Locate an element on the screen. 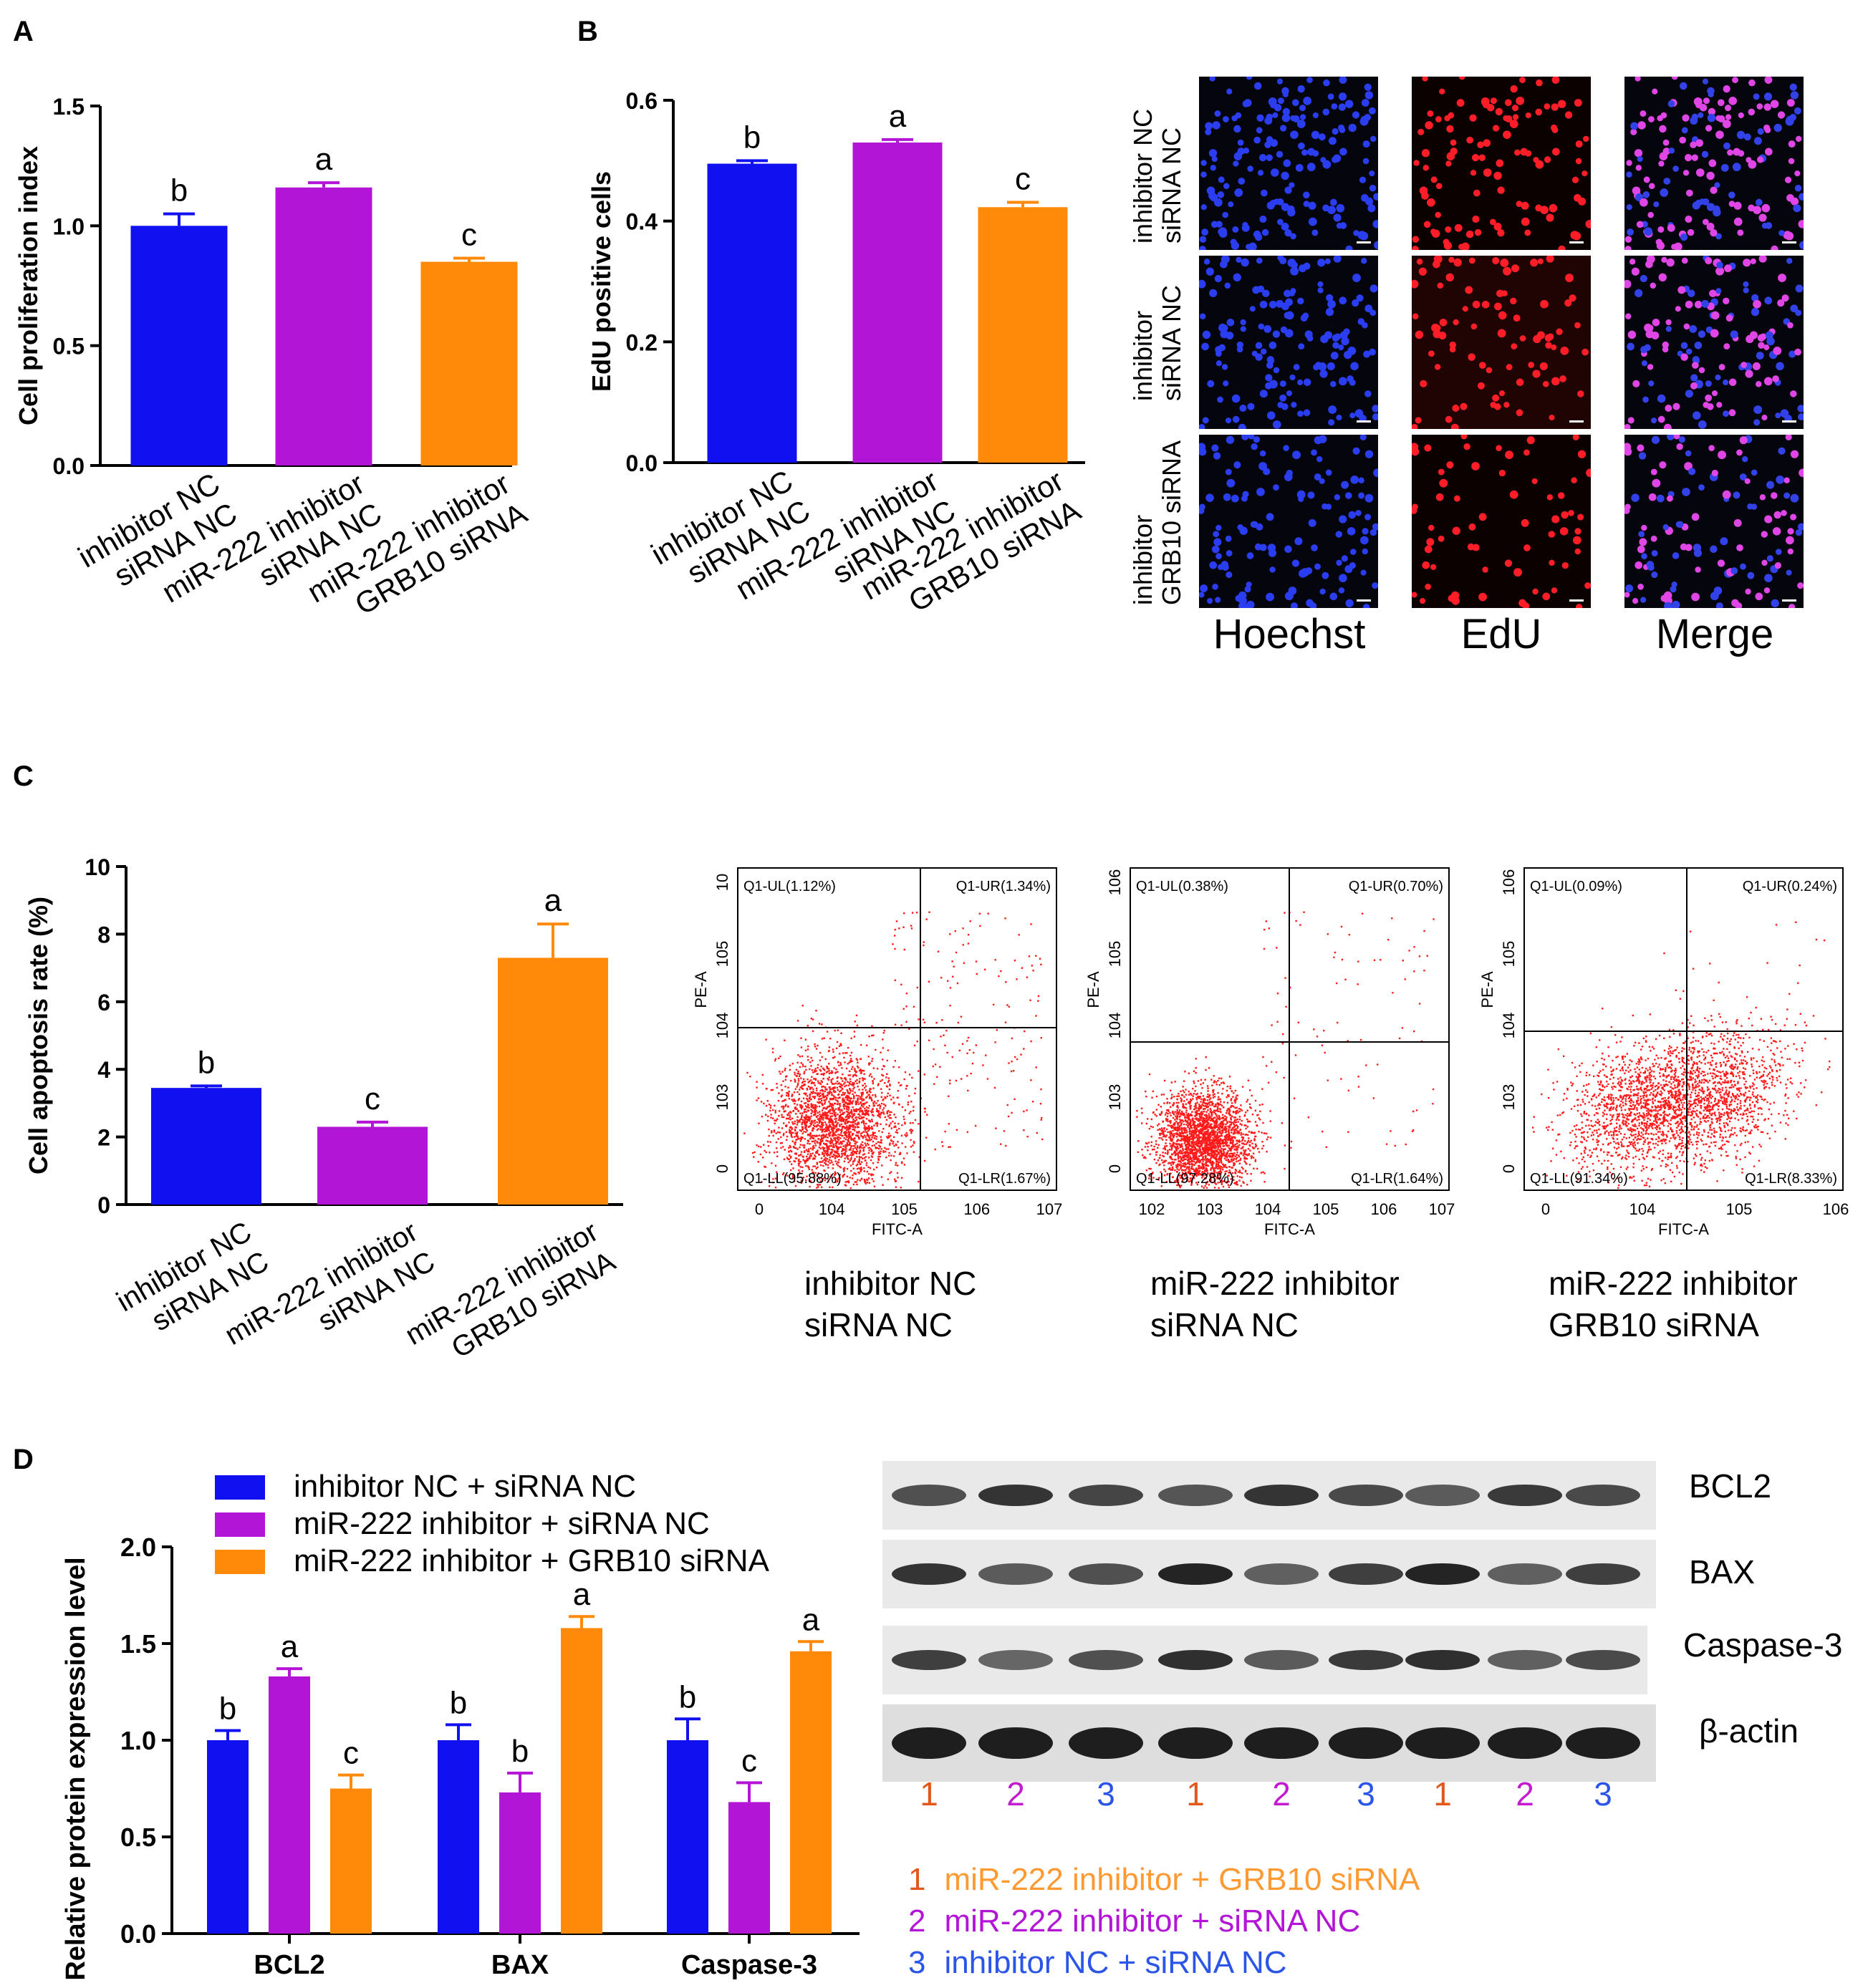 This screenshot has height=1988, width=1868. chart-b-category-line: GRB10 siRNA is located at coordinates (995, 556).